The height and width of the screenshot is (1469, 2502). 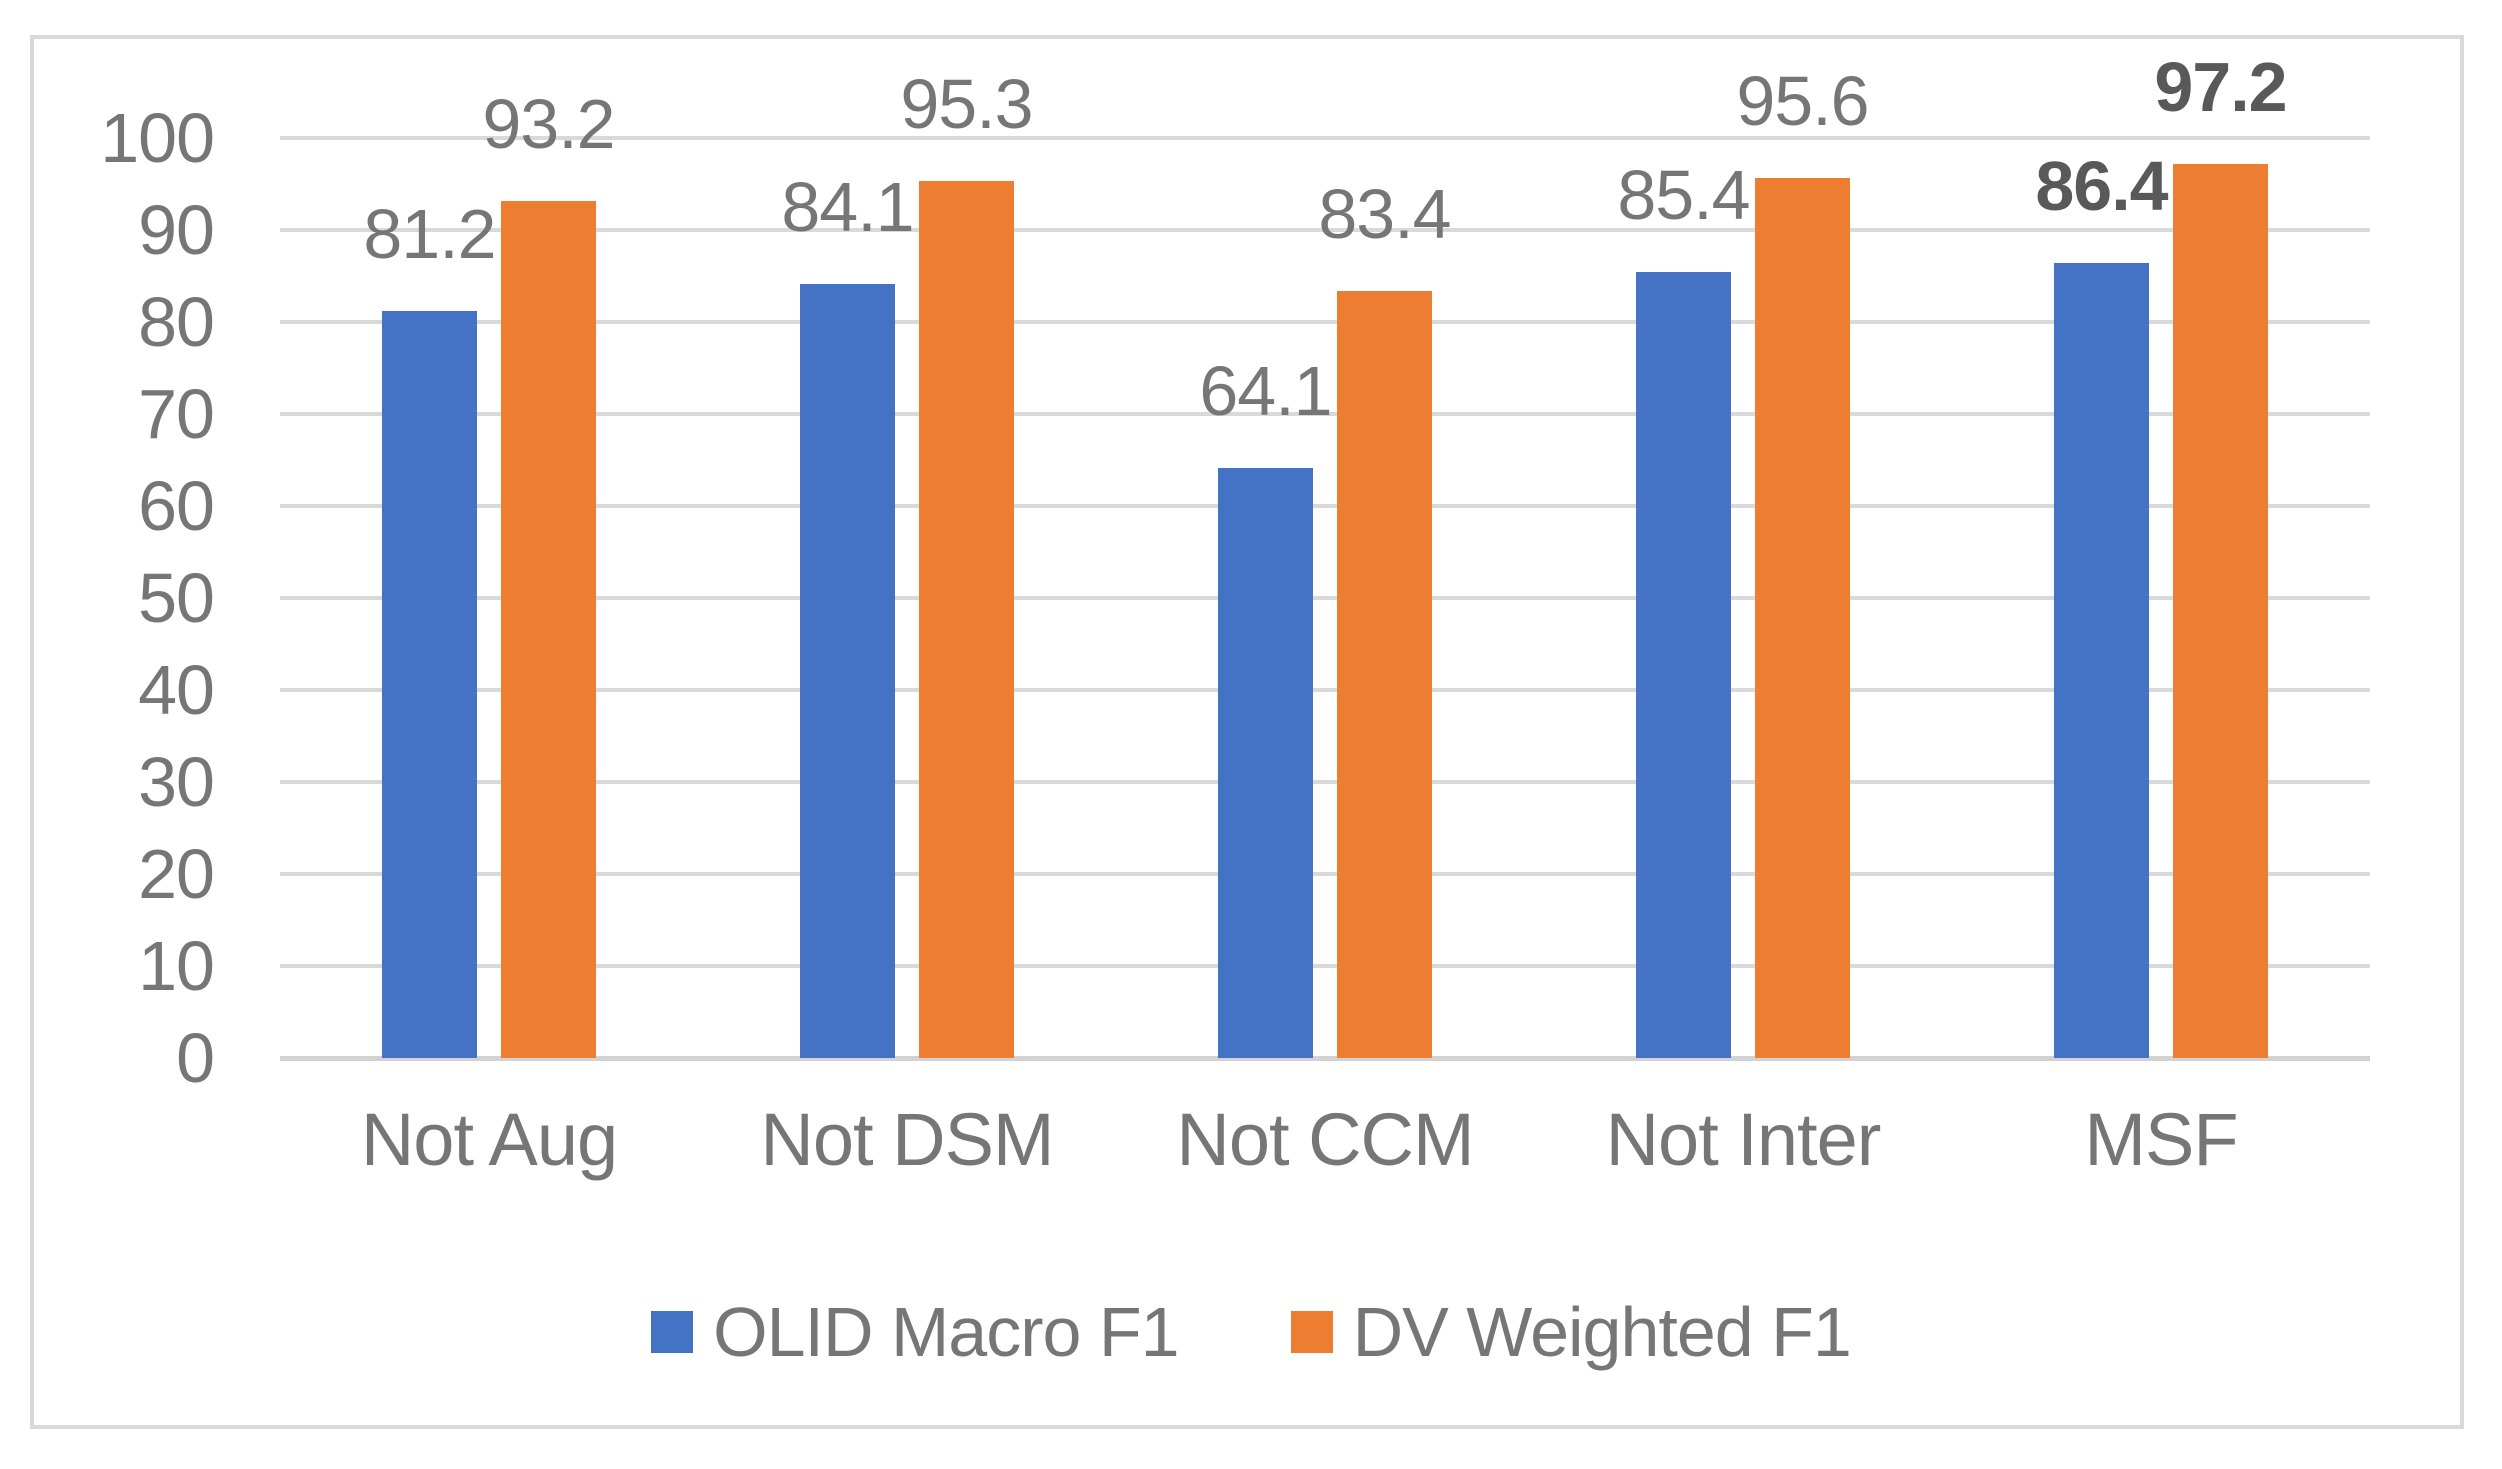 I want to click on legend-swatch-olid-macro-f1, so click(x=672, y=1332).